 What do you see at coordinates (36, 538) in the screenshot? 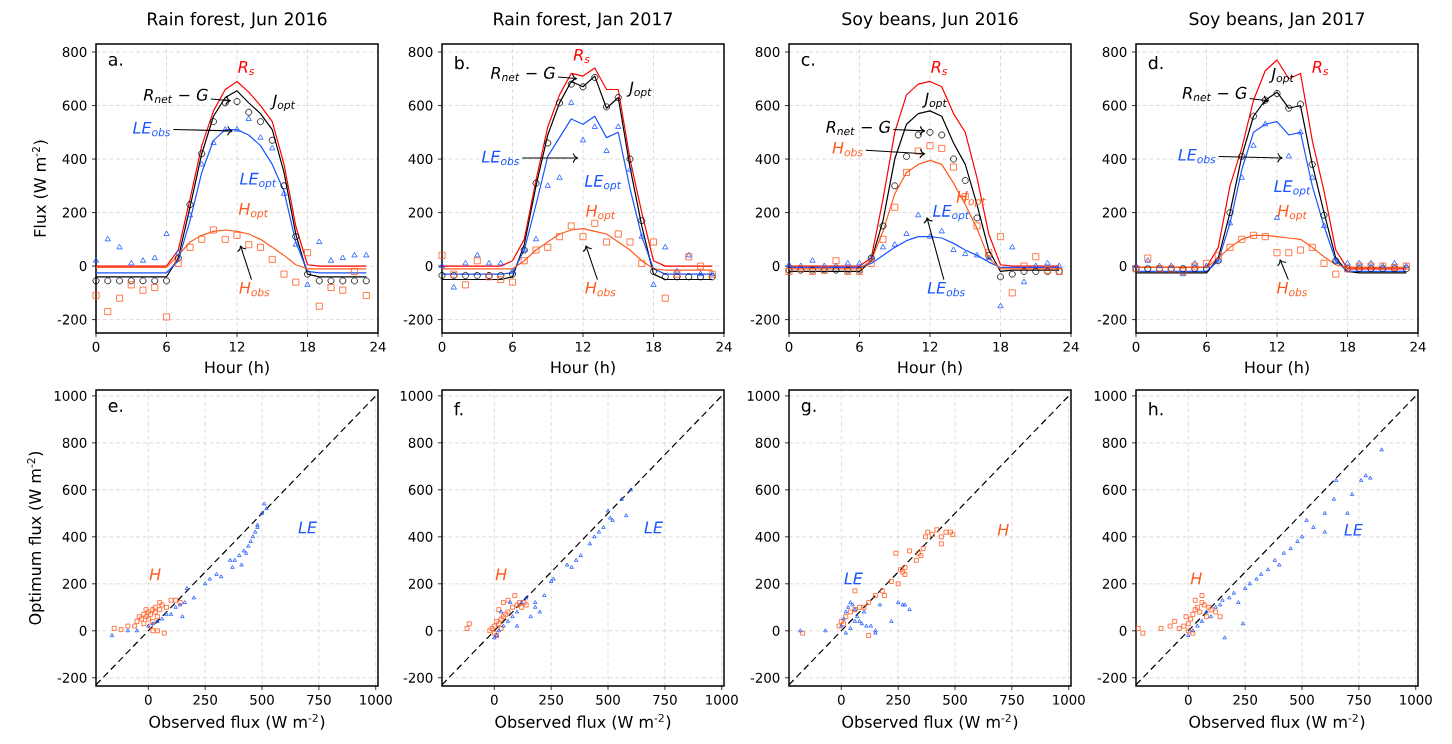
I see `y-axis-title: Optimum flux (W m$^{-2}$)` at bounding box center [36, 538].